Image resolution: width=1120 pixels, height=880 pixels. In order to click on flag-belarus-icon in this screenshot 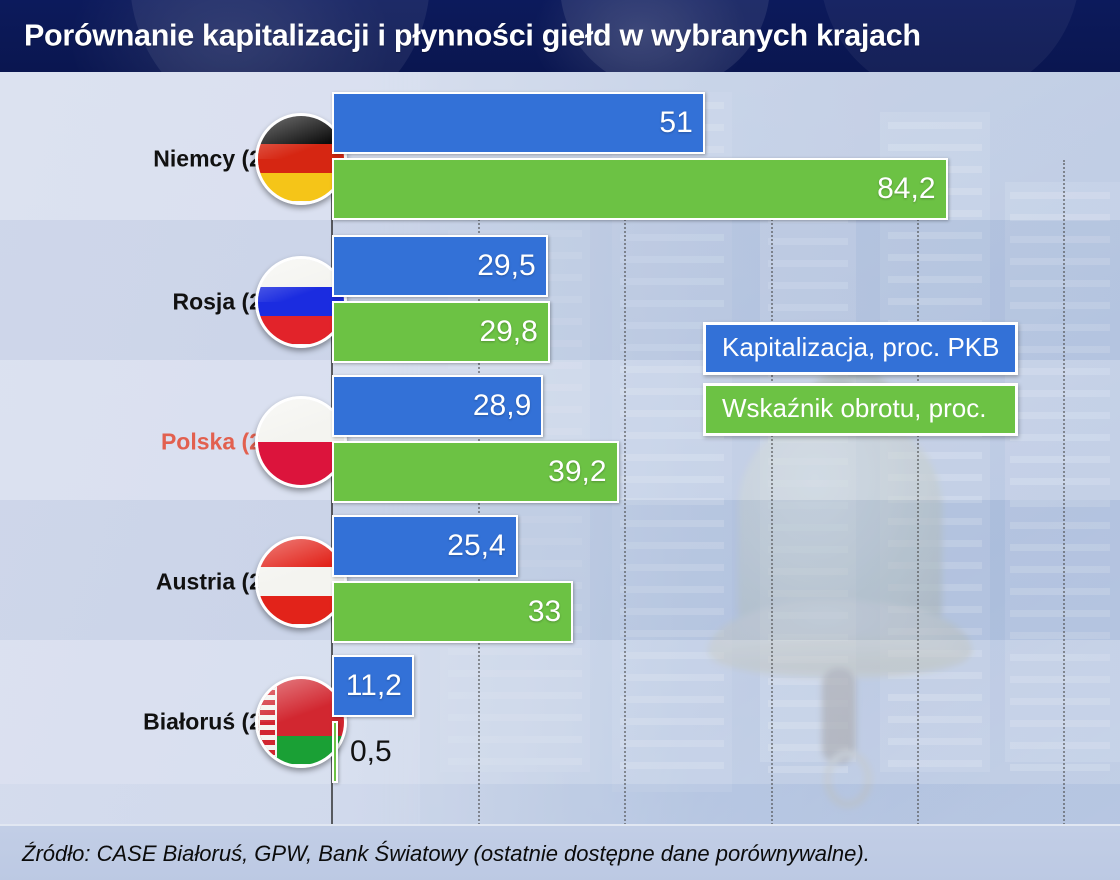, I will do `click(301, 721)`.